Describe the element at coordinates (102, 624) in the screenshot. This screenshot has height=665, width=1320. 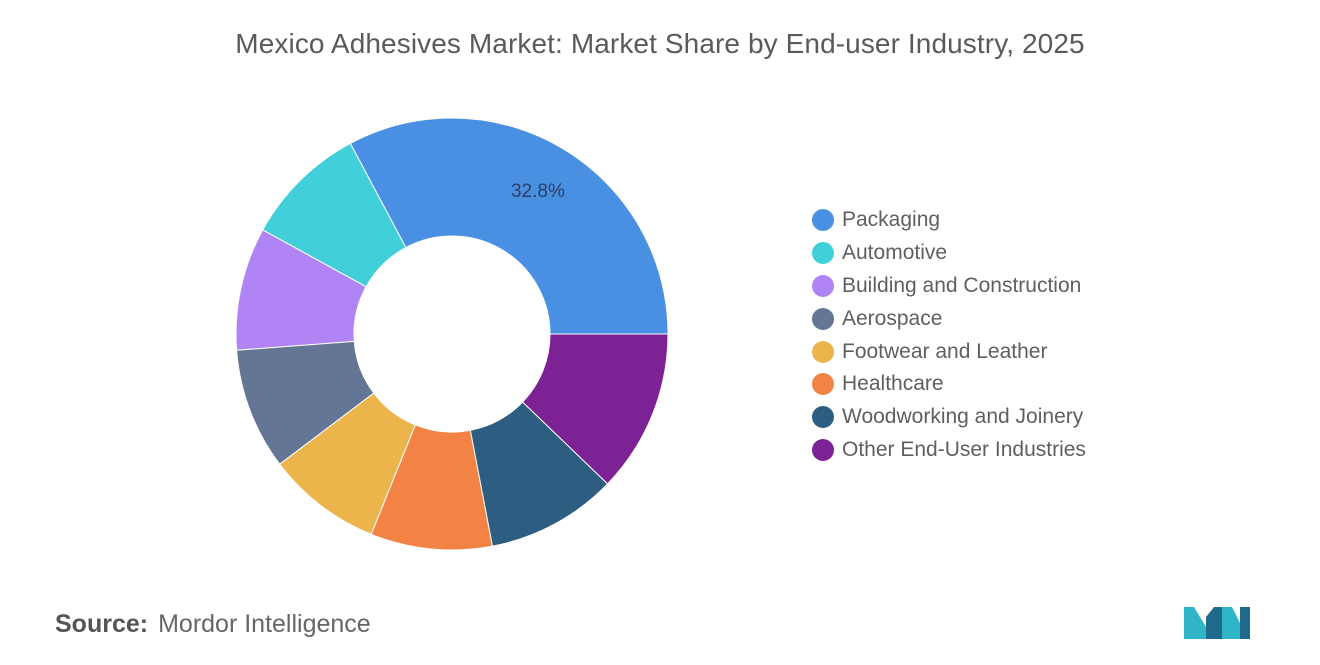
I see `source-label: Source:` at that location.